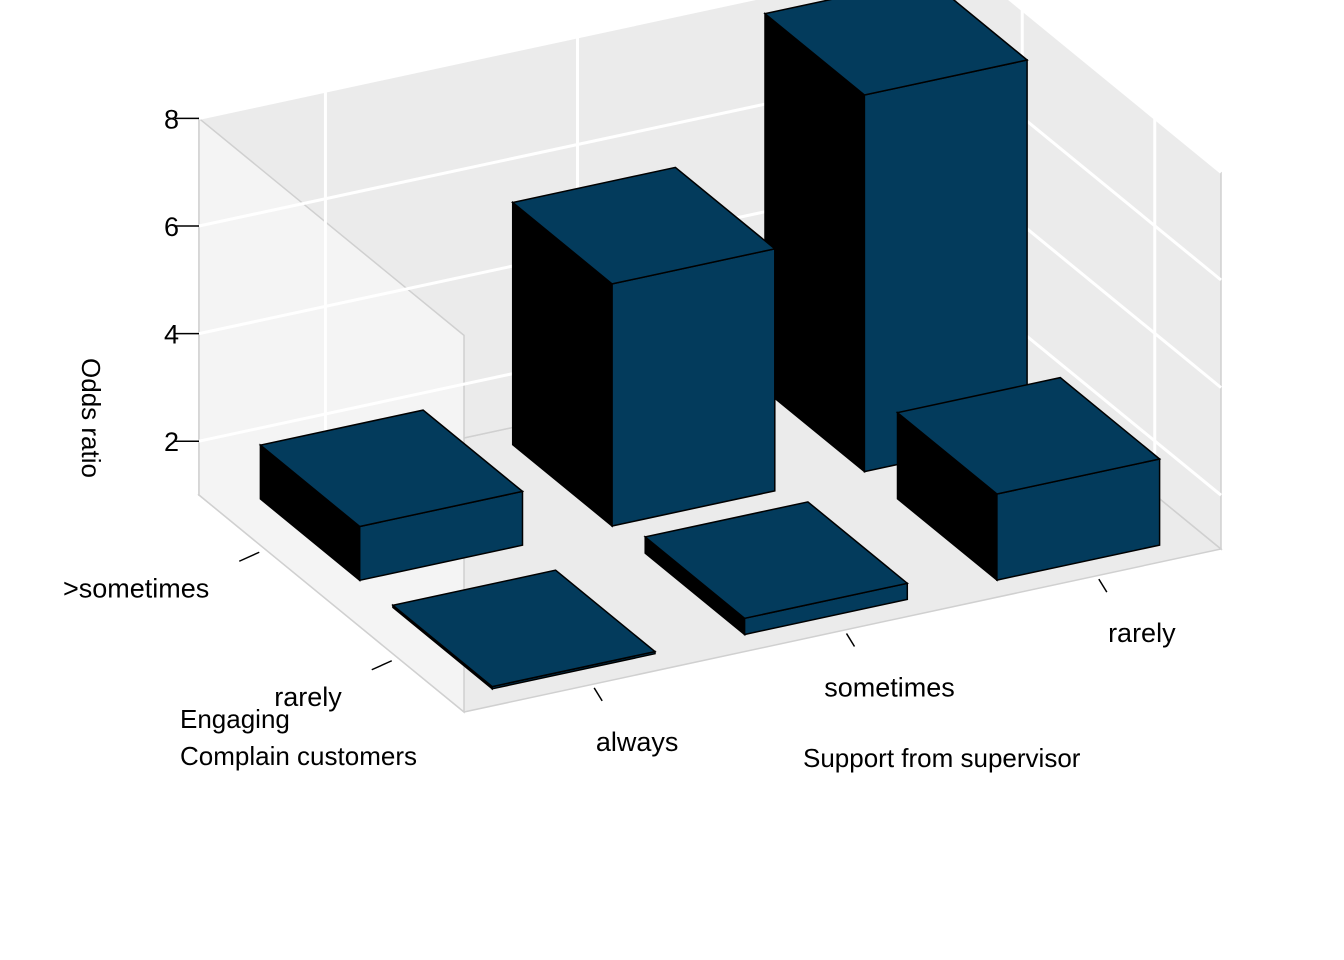 The image size is (1344, 960). I want to click on y-axis-title-line-2: Complain customers, so click(298, 756).